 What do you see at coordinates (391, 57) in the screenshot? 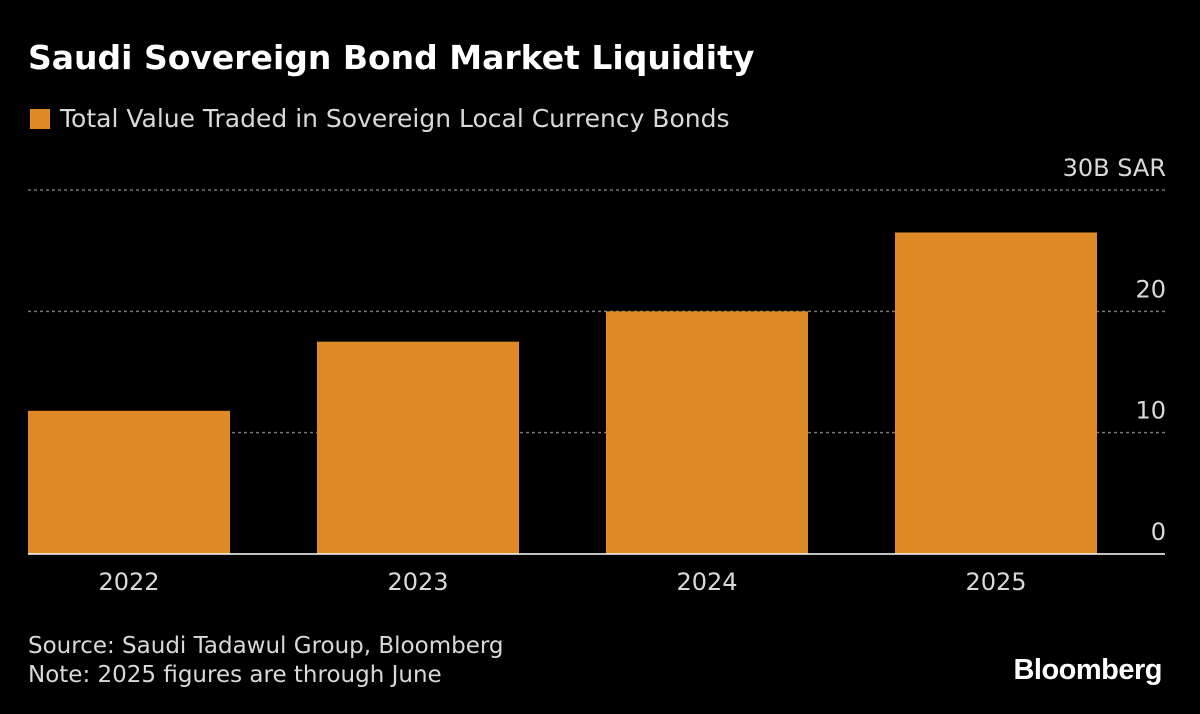
I see `chart-title: Saudi Sovereign Bond Market Liquidity` at bounding box center [391, 57].